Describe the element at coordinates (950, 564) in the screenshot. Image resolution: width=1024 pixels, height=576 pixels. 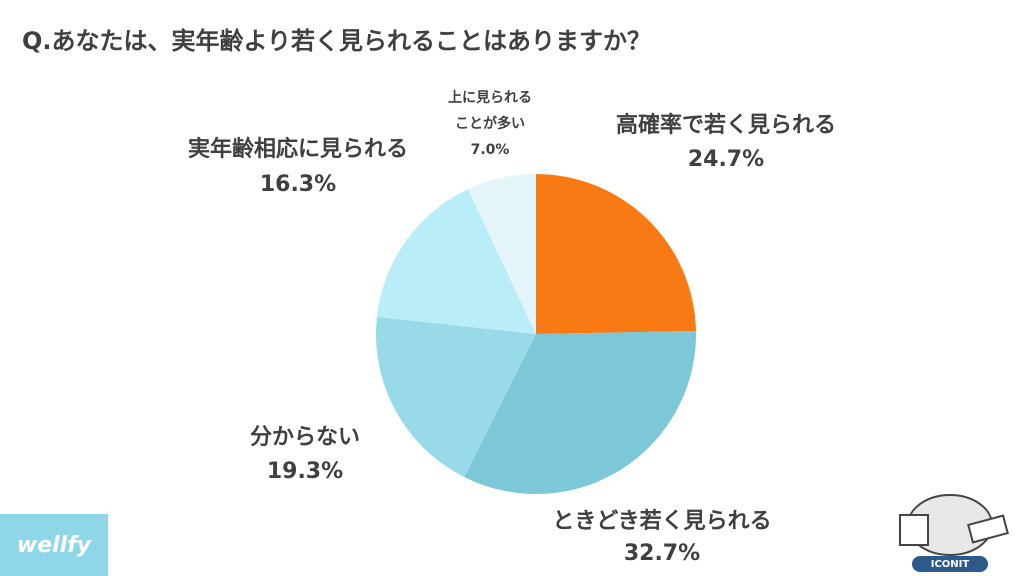
I see `logo-right: ICONIT` at that location.